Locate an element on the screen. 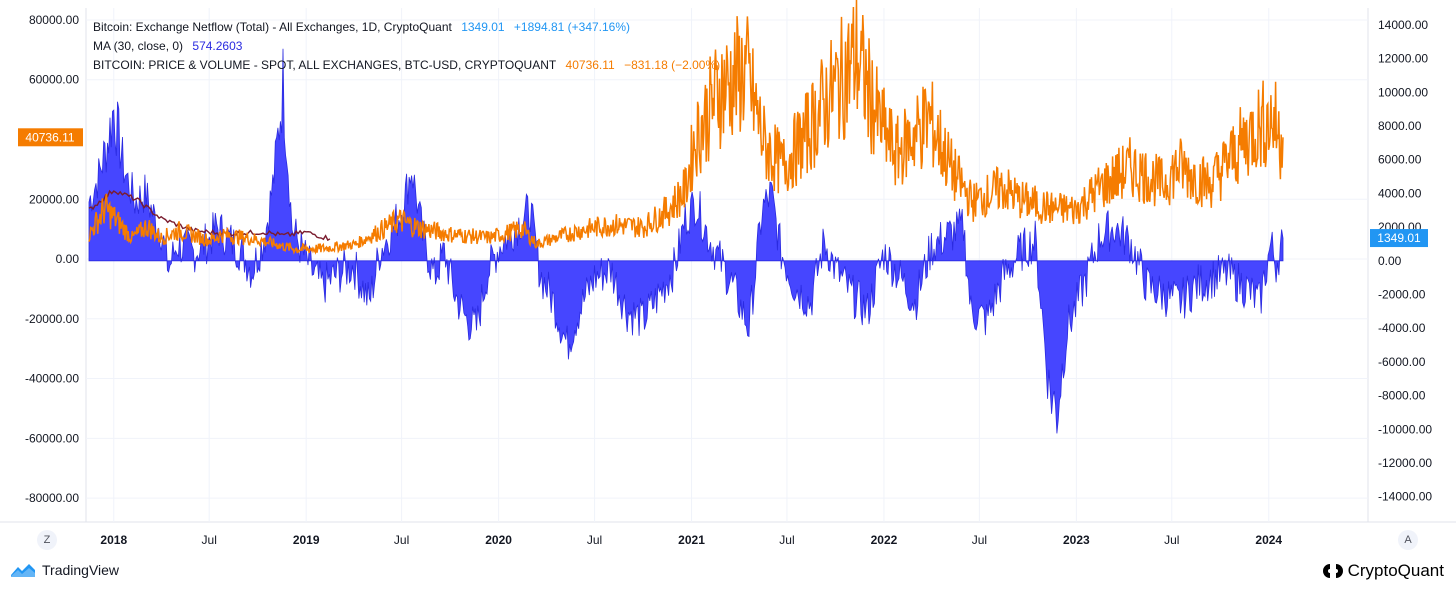 The height and width of the screenshot is (595, 1456). netflow-badge-label: 1349.01 is located at coordinates (1399, 238).